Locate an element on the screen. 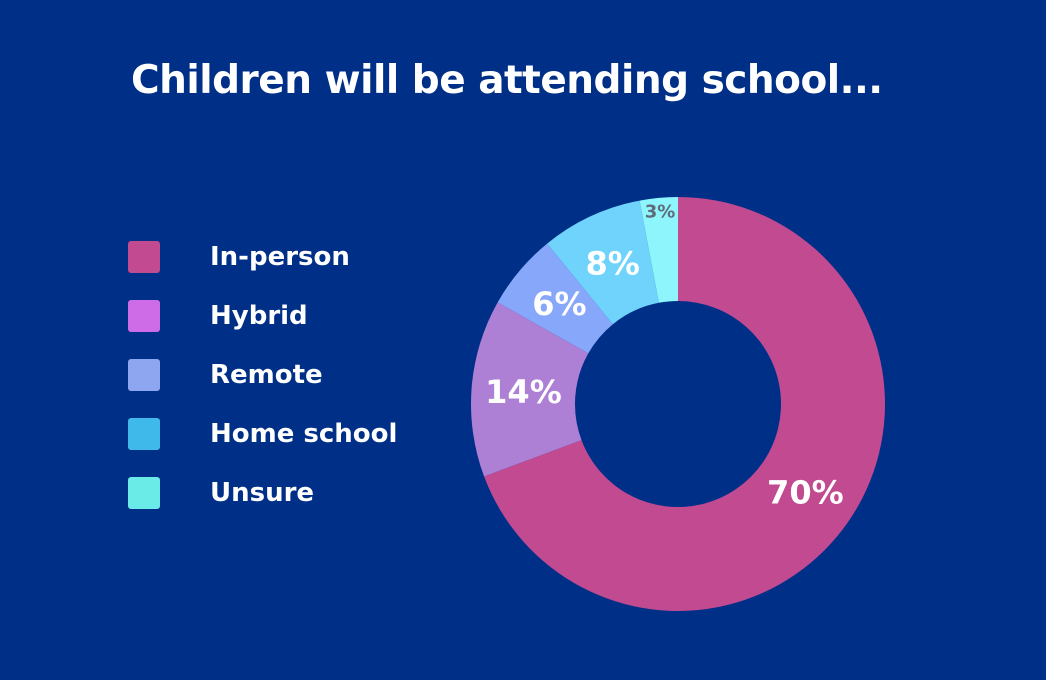 This screenshot has width=1046, height=680. legend-swatch-home-school is located at coordinates (144, 434).